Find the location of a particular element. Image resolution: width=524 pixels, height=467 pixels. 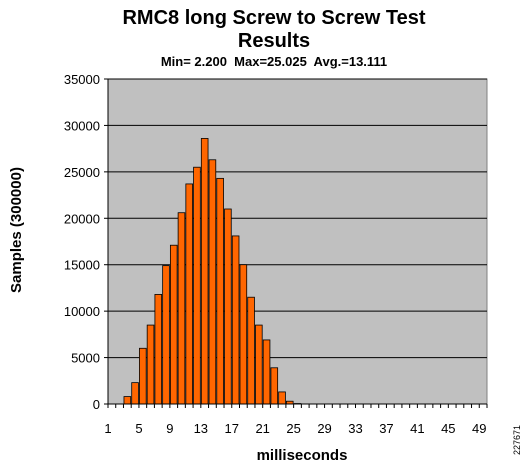

x-tick-label: 45 is located at coordinates (448, 428).